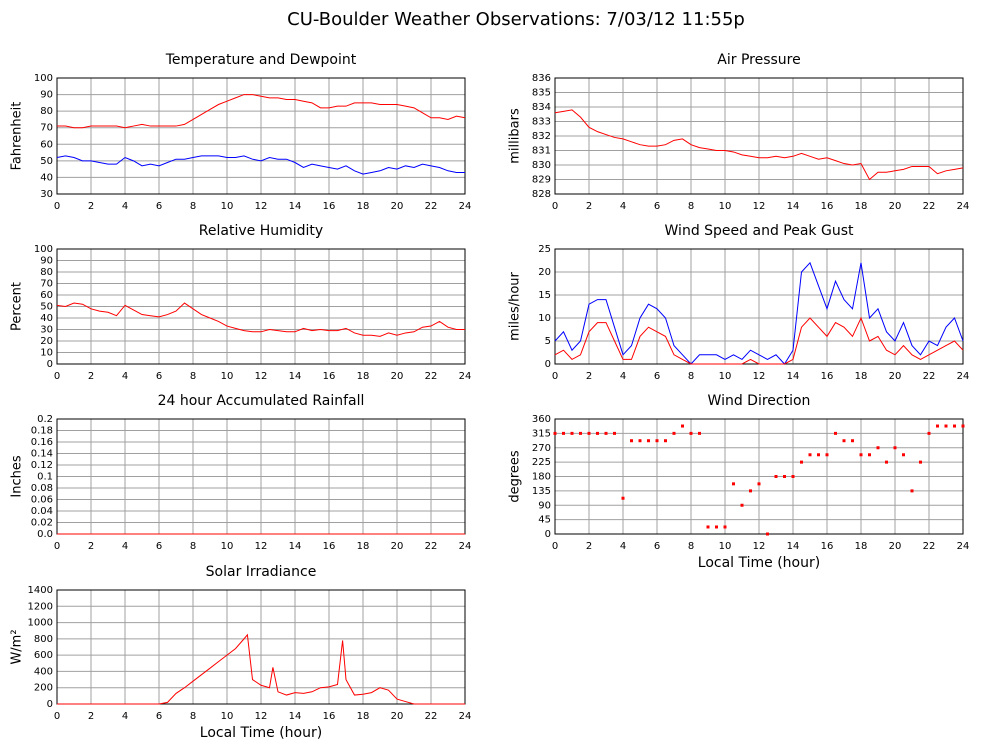 The width and height of the screenshot is (999, 744). I want to click on y-tick-label: 315, so click(541, 433).